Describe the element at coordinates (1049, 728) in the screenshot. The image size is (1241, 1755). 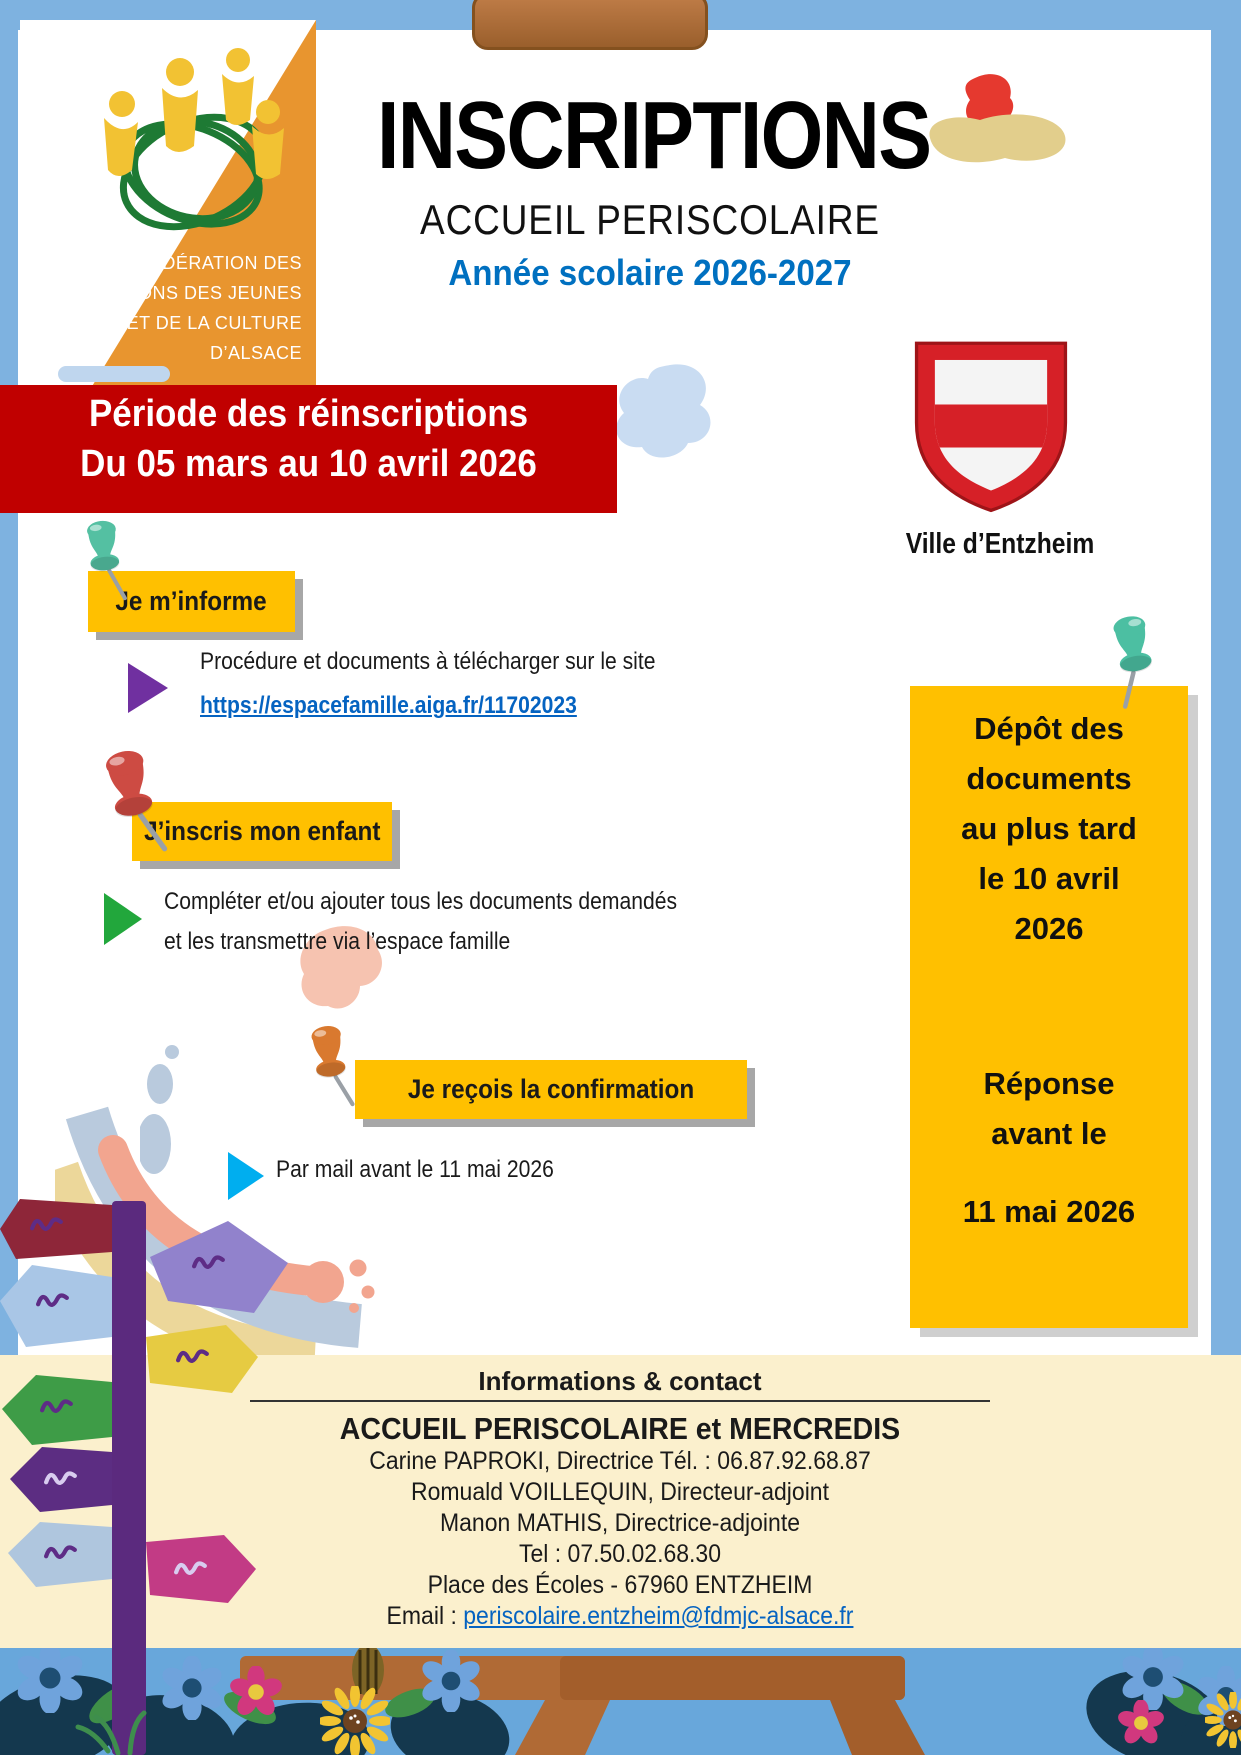
I see `deadline-line: Dépôt des` at that location.